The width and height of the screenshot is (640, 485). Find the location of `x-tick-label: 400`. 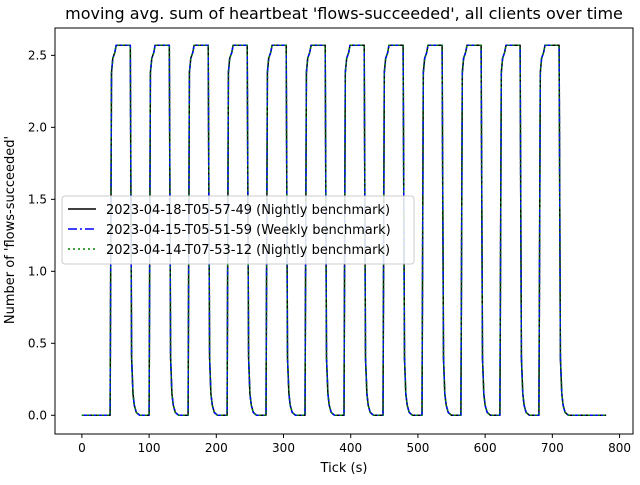

x-tick-label: 400 is located at coordinates (350, 448).